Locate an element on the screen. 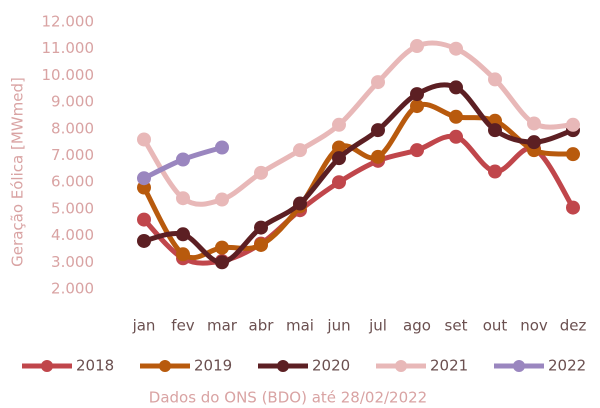 Image resolution: width=600 pixels, height=408 pixels. x-tick-label: out is located at coordinates (495, 326).